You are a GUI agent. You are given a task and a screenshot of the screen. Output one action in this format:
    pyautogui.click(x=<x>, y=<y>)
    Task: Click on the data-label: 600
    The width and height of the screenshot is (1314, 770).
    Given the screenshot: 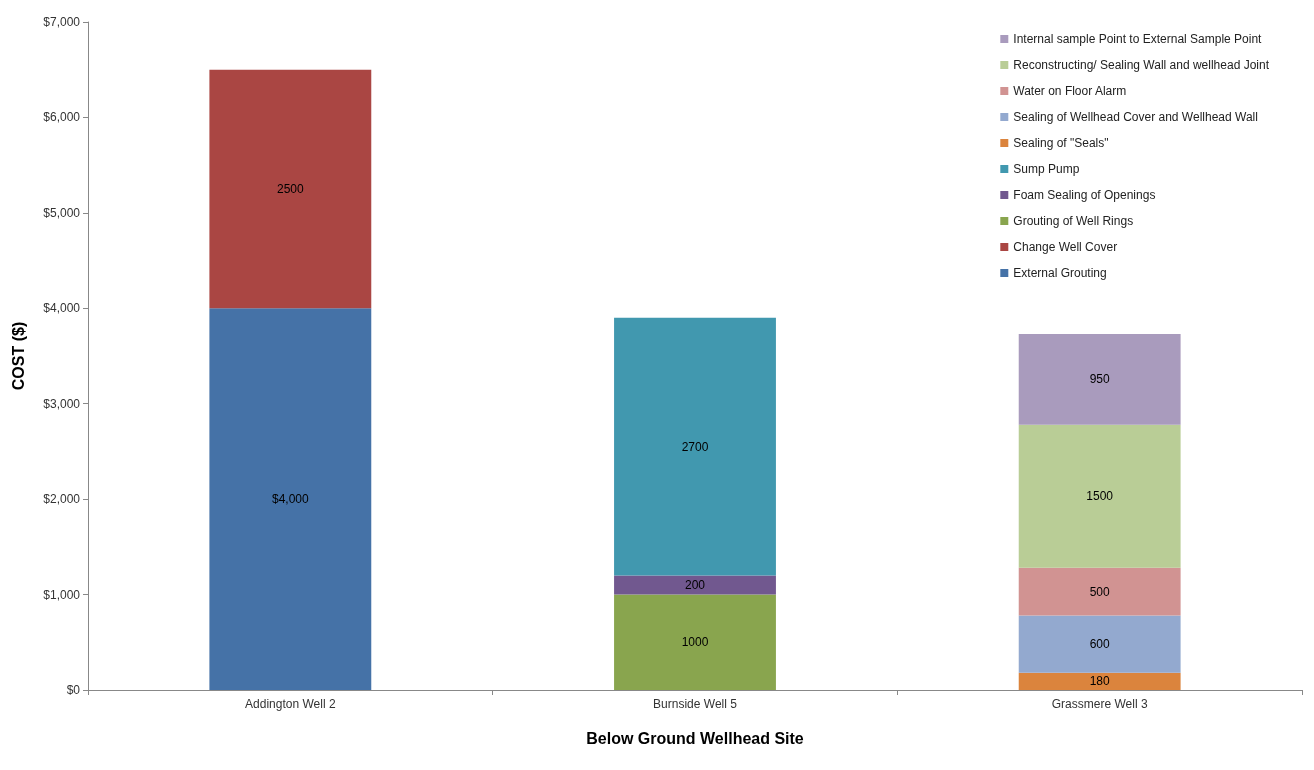 What is the action you would take?
    pyautogui.click(x=1099, y=644)
    